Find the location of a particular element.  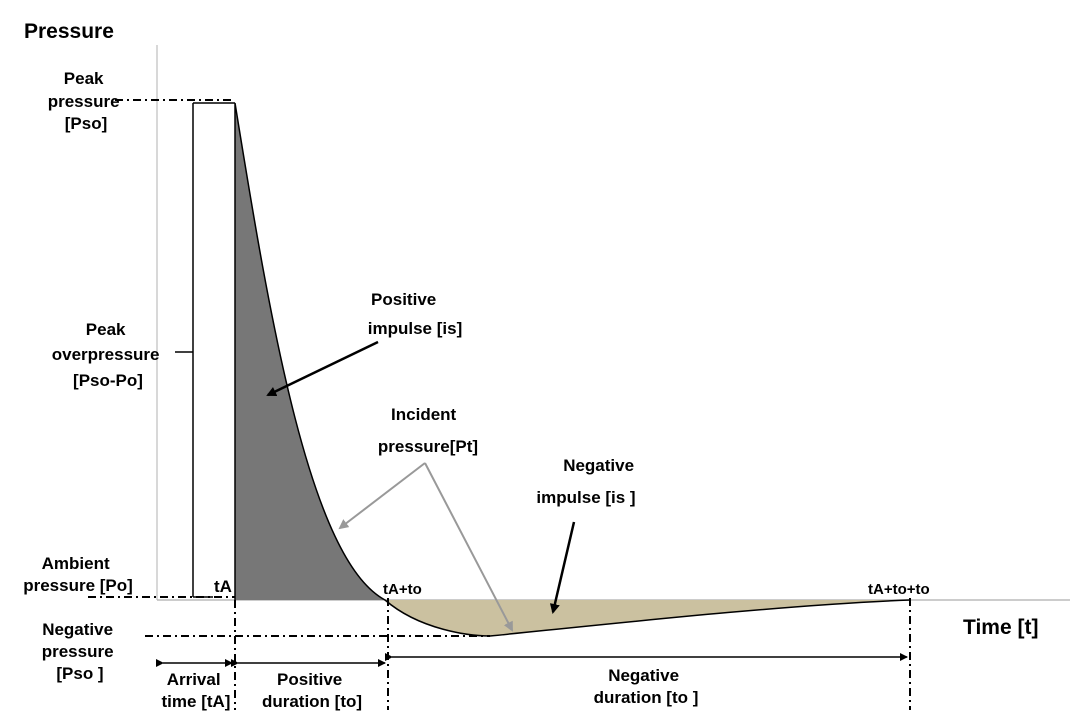

negative-pressure-label: Negative pressure [Pso ] is located at coordinates (80, 651).